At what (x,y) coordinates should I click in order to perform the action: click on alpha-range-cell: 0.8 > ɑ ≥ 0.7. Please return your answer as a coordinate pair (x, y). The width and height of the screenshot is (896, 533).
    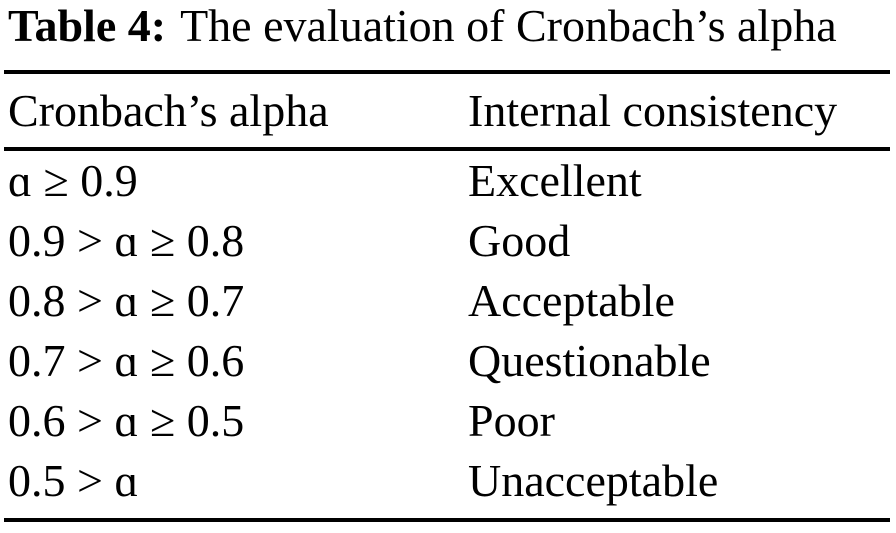
    Looking at the image, I should click on (126, 300).